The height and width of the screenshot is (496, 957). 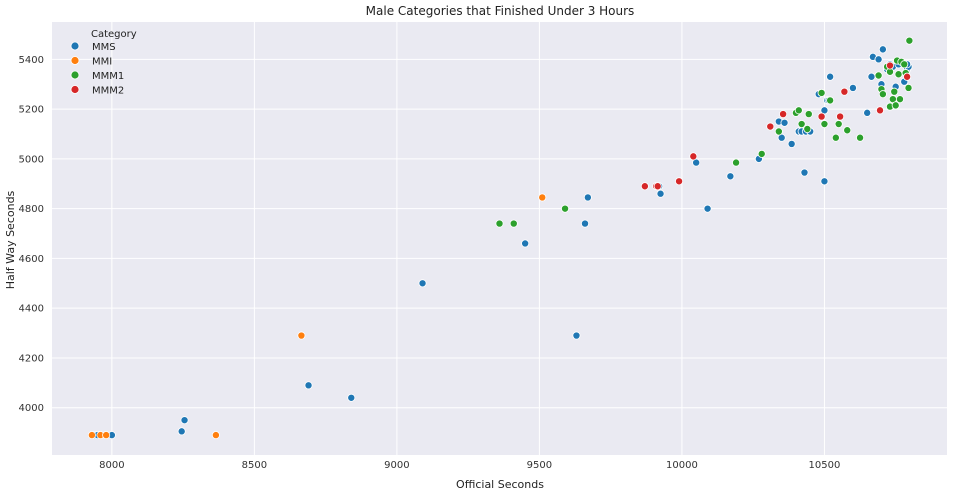 I want to click on x-axis-ticks: 8000 8500 9000 9500 10000 10500, so click(x=469, y=465).